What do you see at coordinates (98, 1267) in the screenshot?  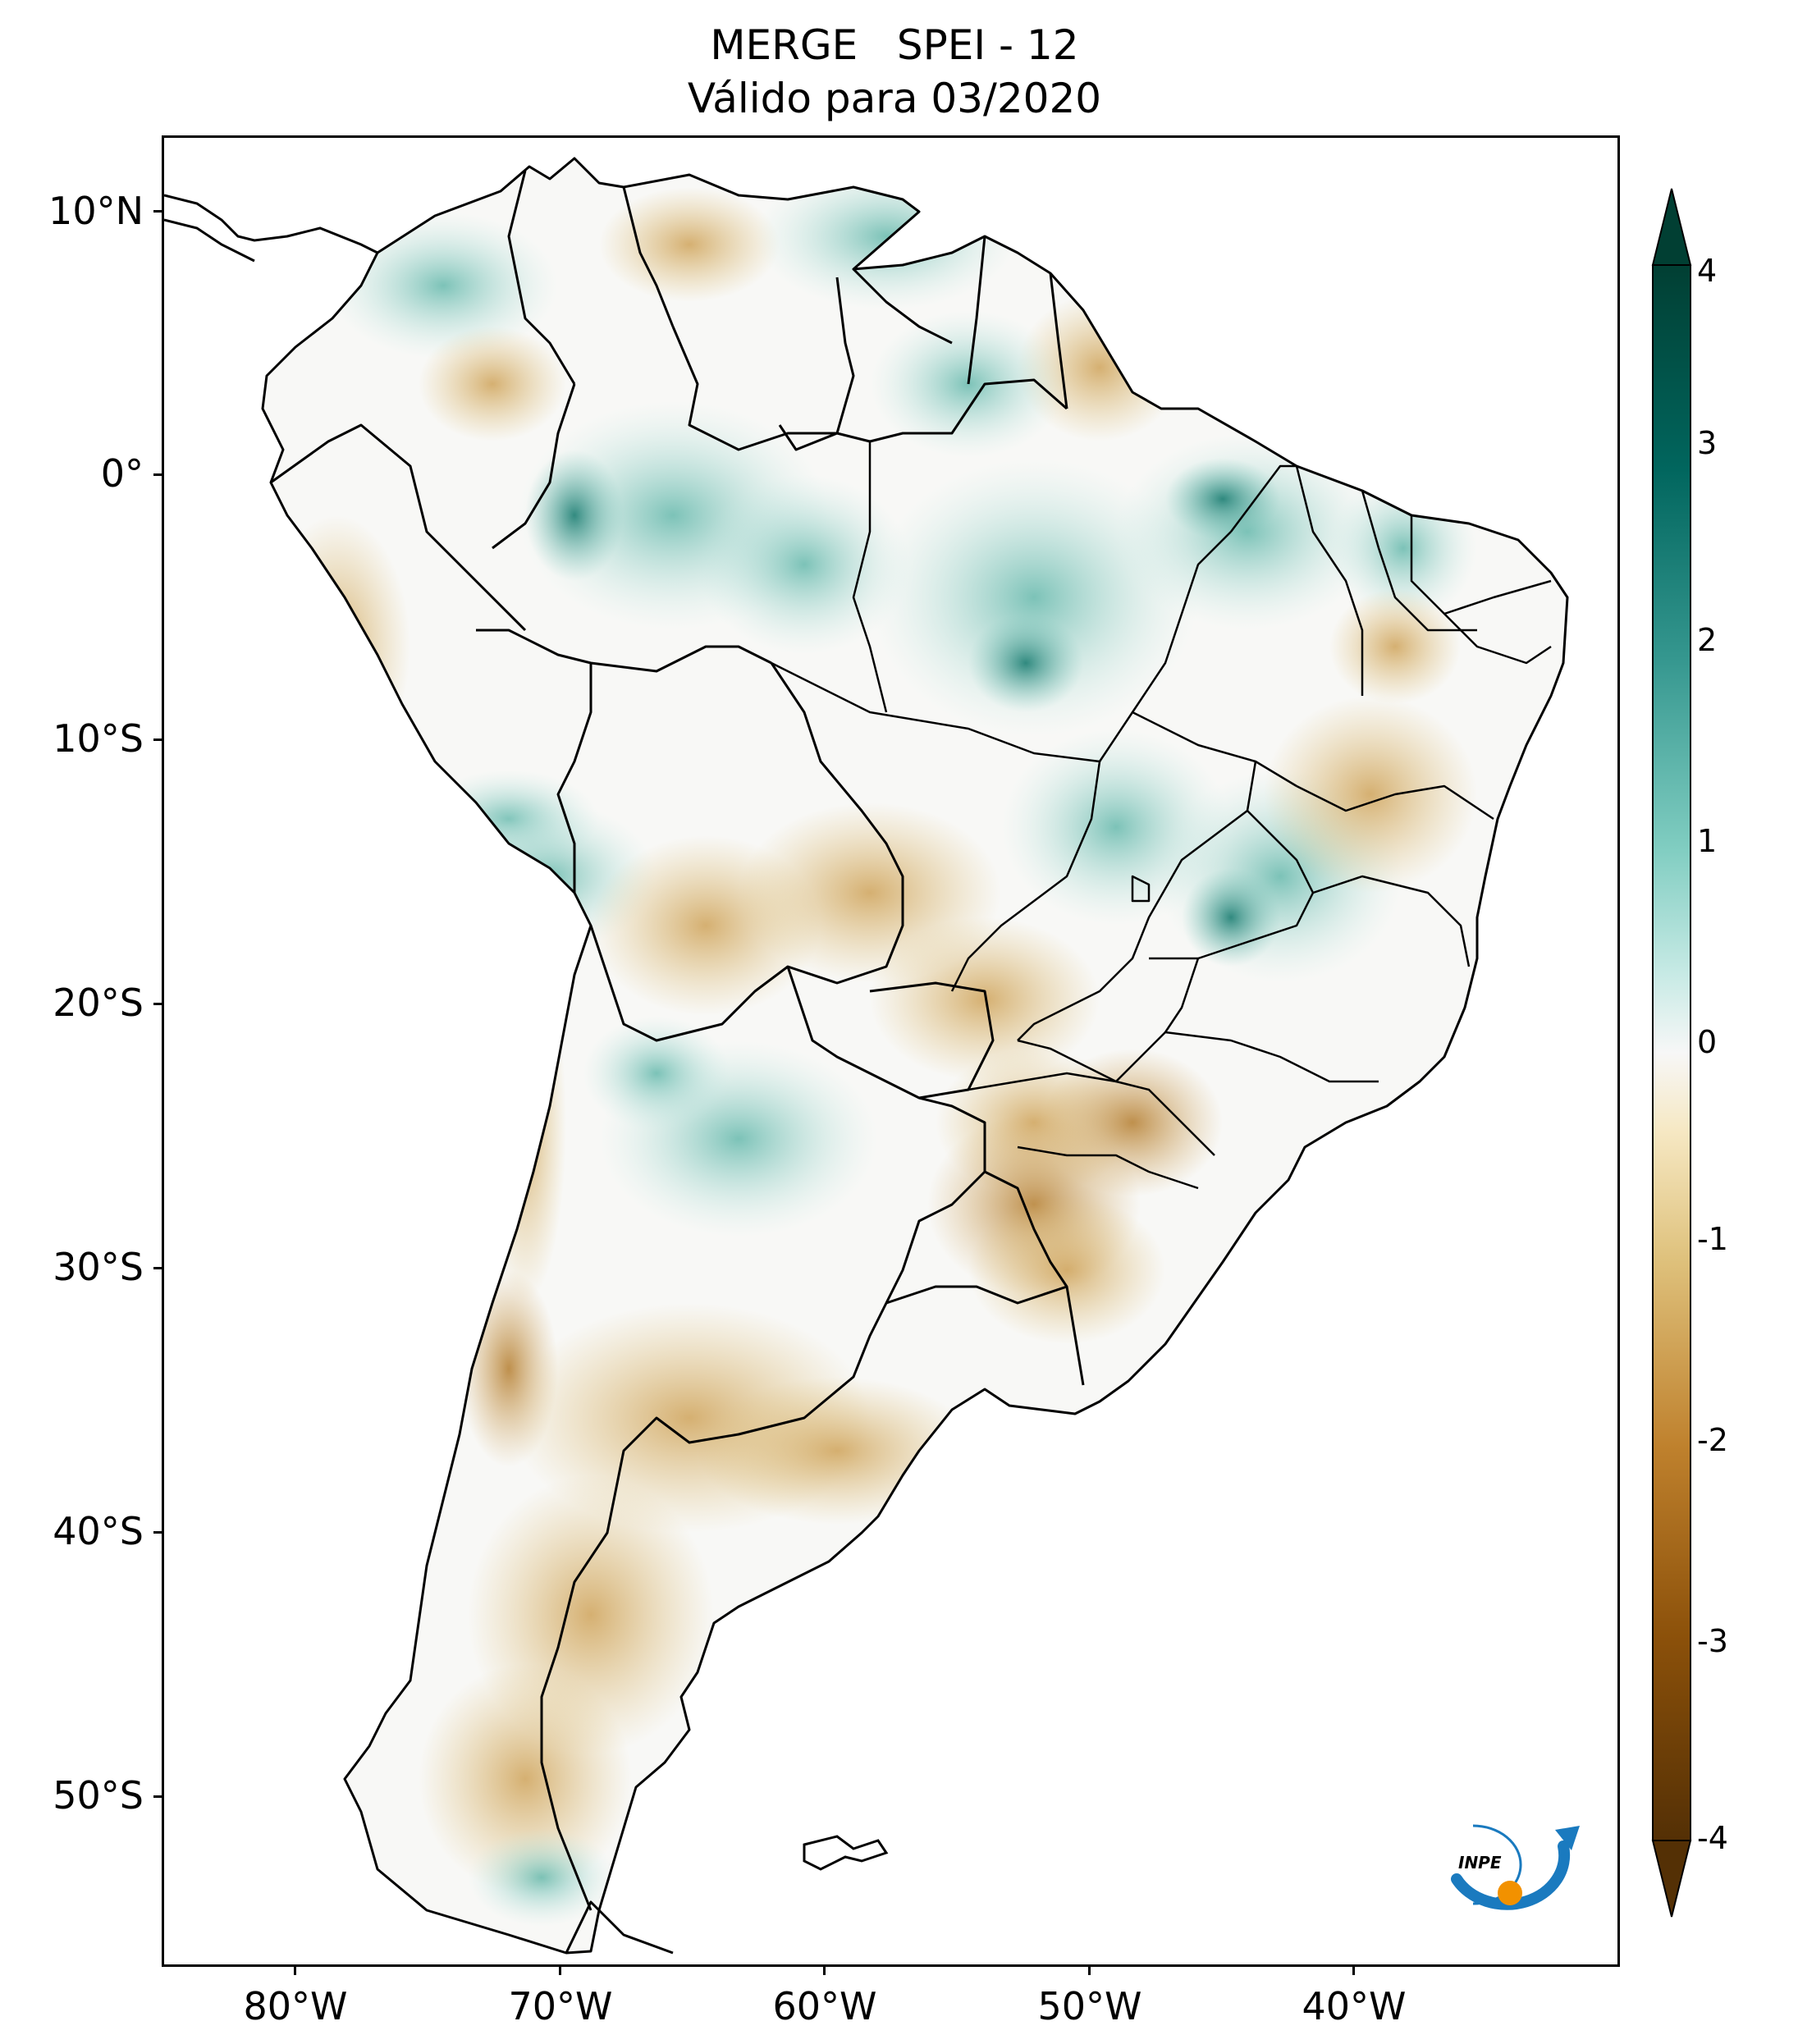 I see `lat-label-30s: 30°S` at bounding box center [98, 1267].